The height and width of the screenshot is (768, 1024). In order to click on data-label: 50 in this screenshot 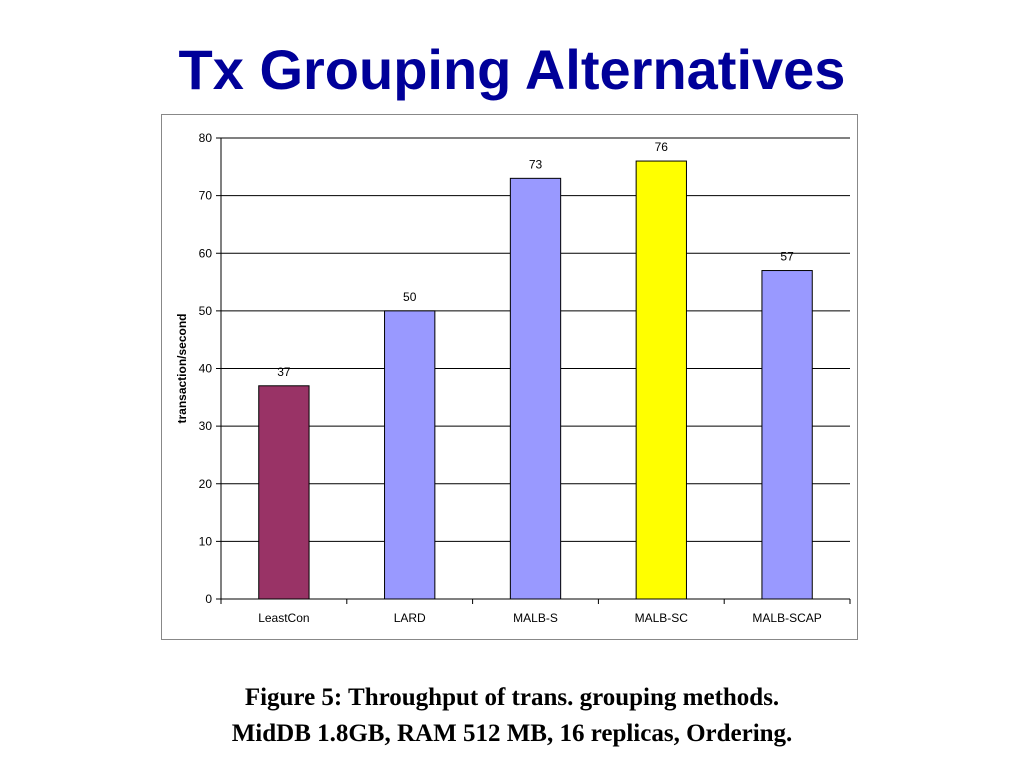, I will do `click(410, 297)`.